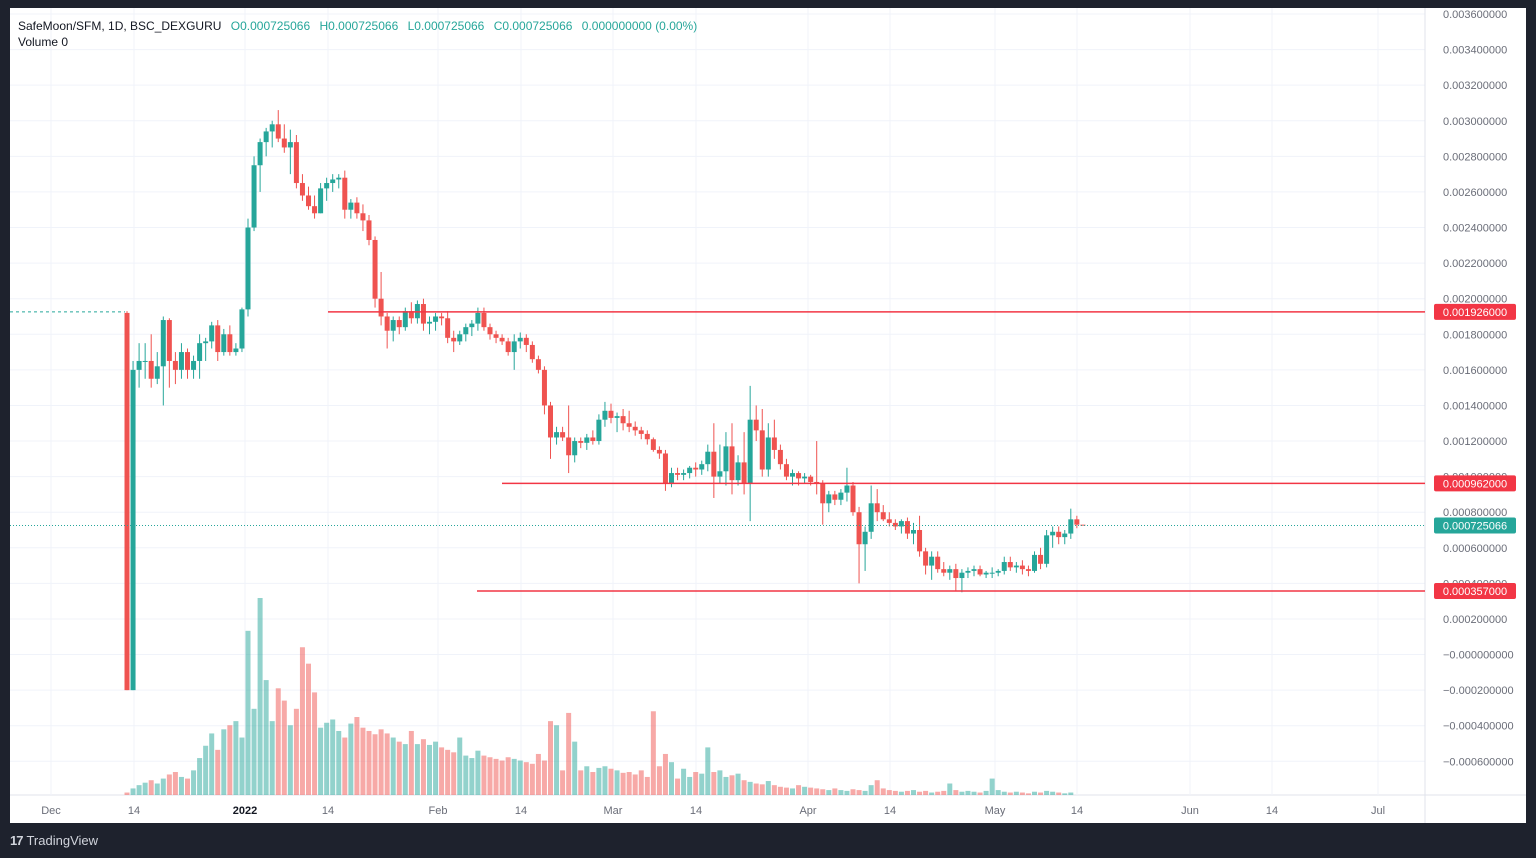 This screenshot has height=858, width=1536. What do you see at coordinates (1475, 313) in the screenshot?
I see `level-price-label: 0.001926000` at bounding box center [1475, 313].